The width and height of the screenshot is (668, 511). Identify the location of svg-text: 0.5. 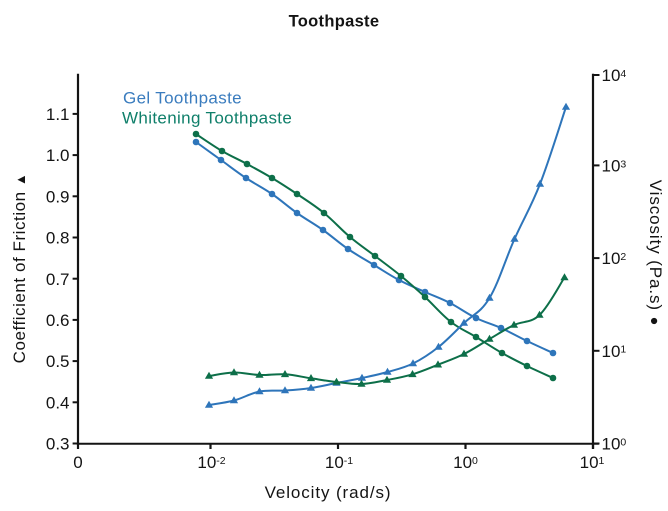
(58, 361).